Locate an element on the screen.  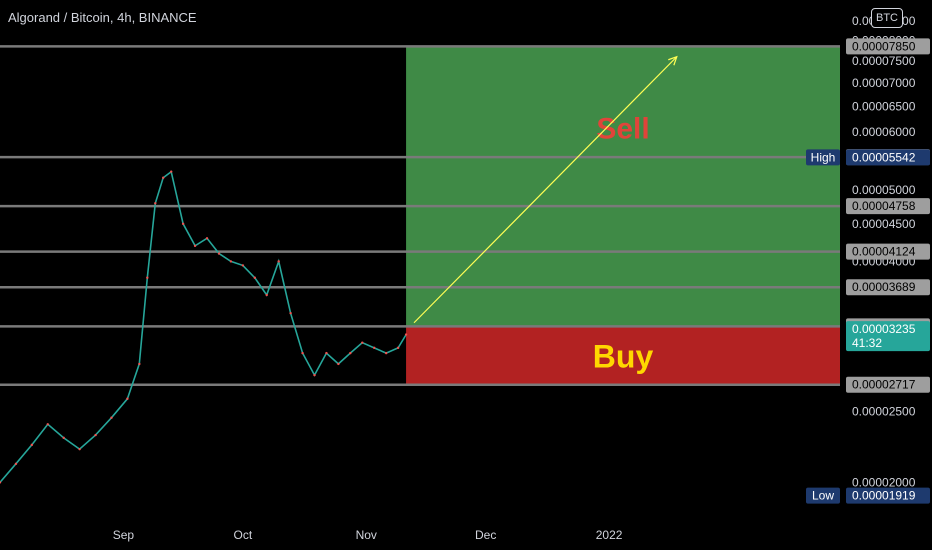
buy-zone-label: Buy is located at coordinates (623, 357).